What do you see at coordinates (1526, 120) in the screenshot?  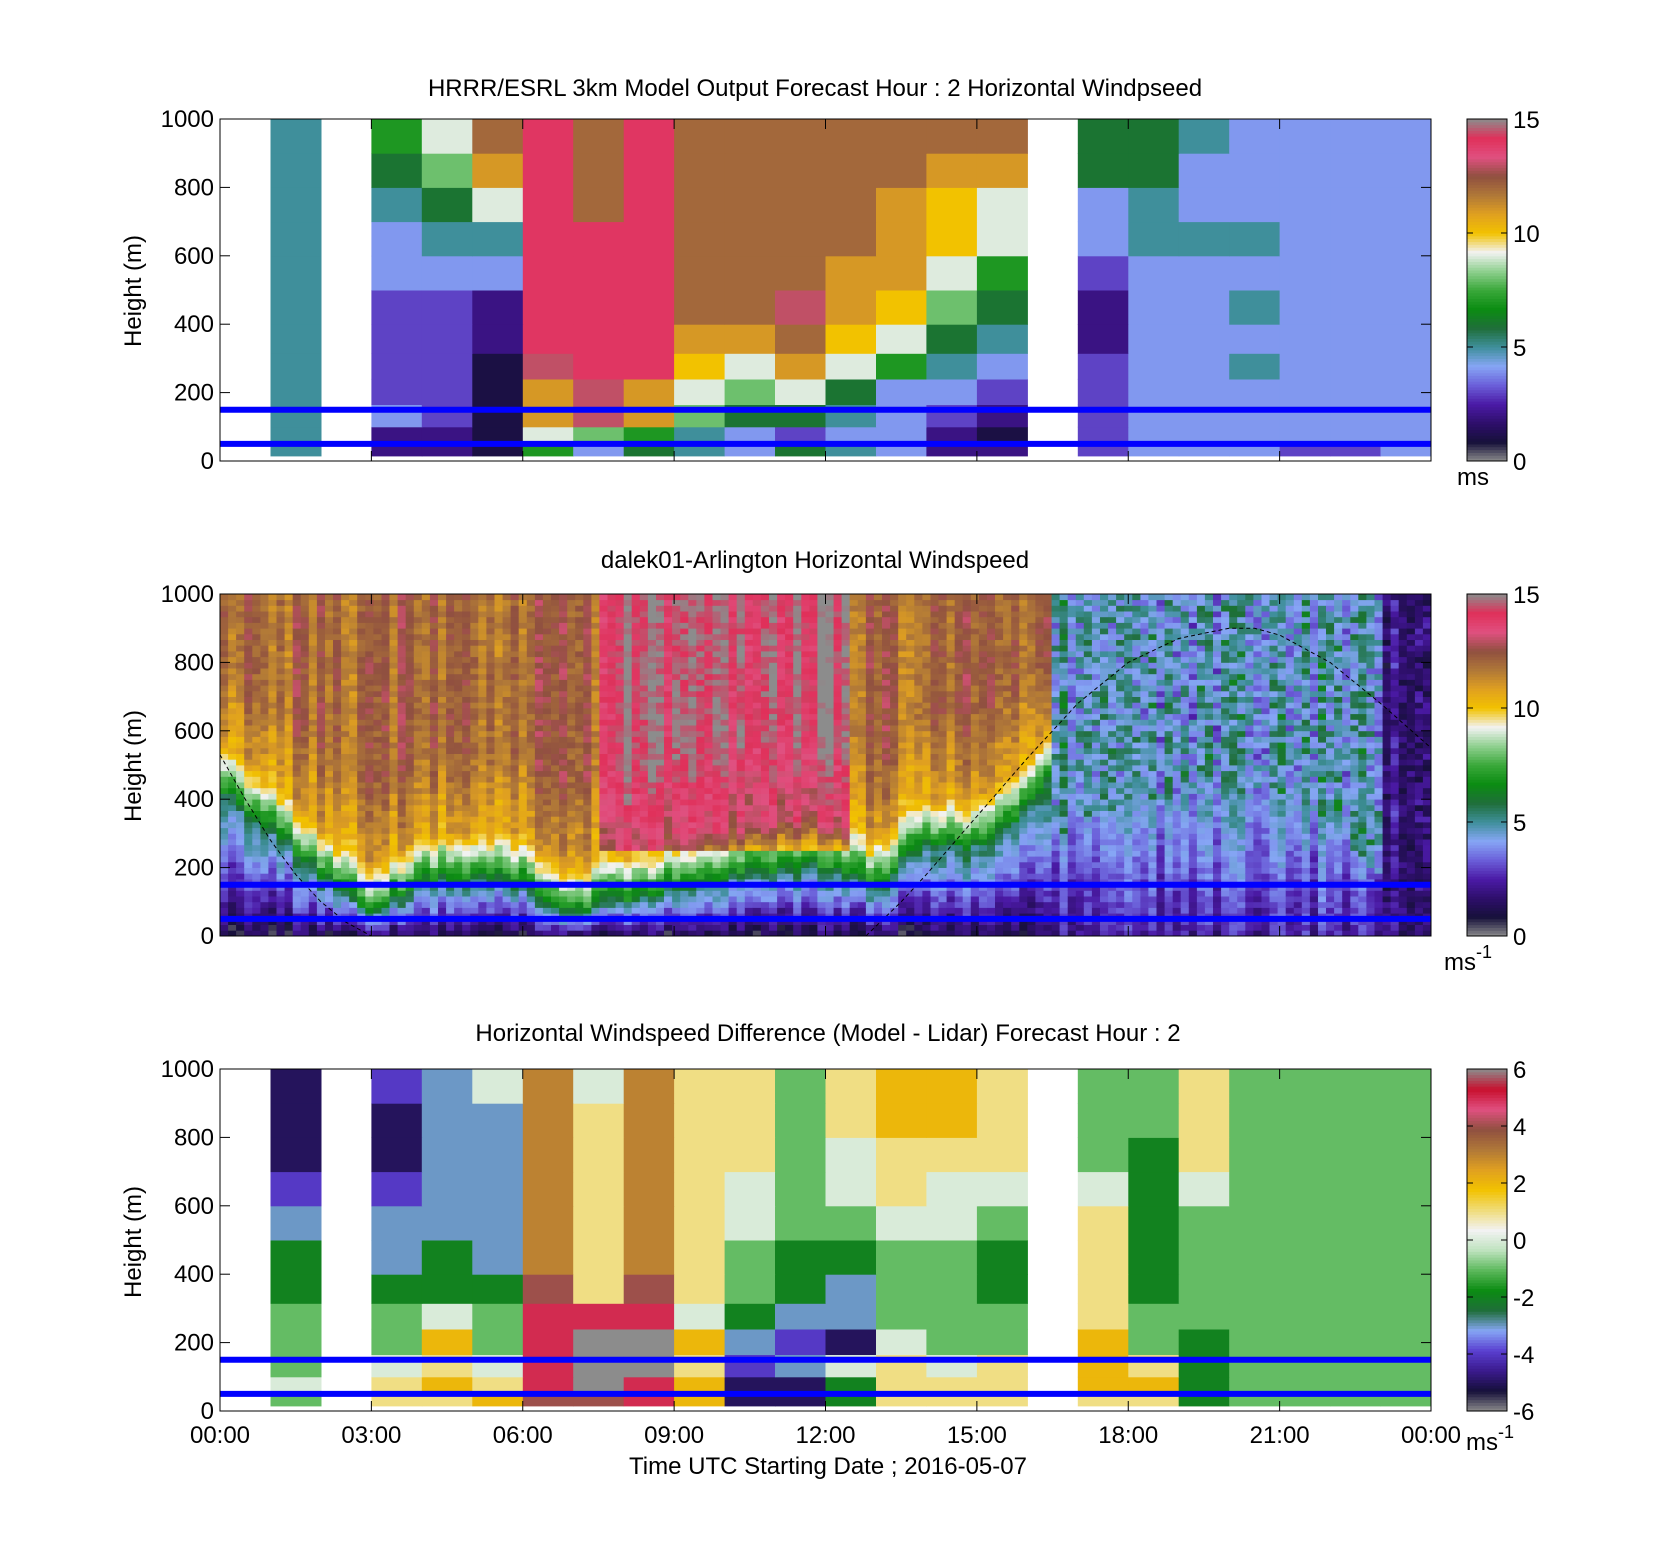 I see `colorbar-tick-label: 15` at bounding box center [1526, 120].